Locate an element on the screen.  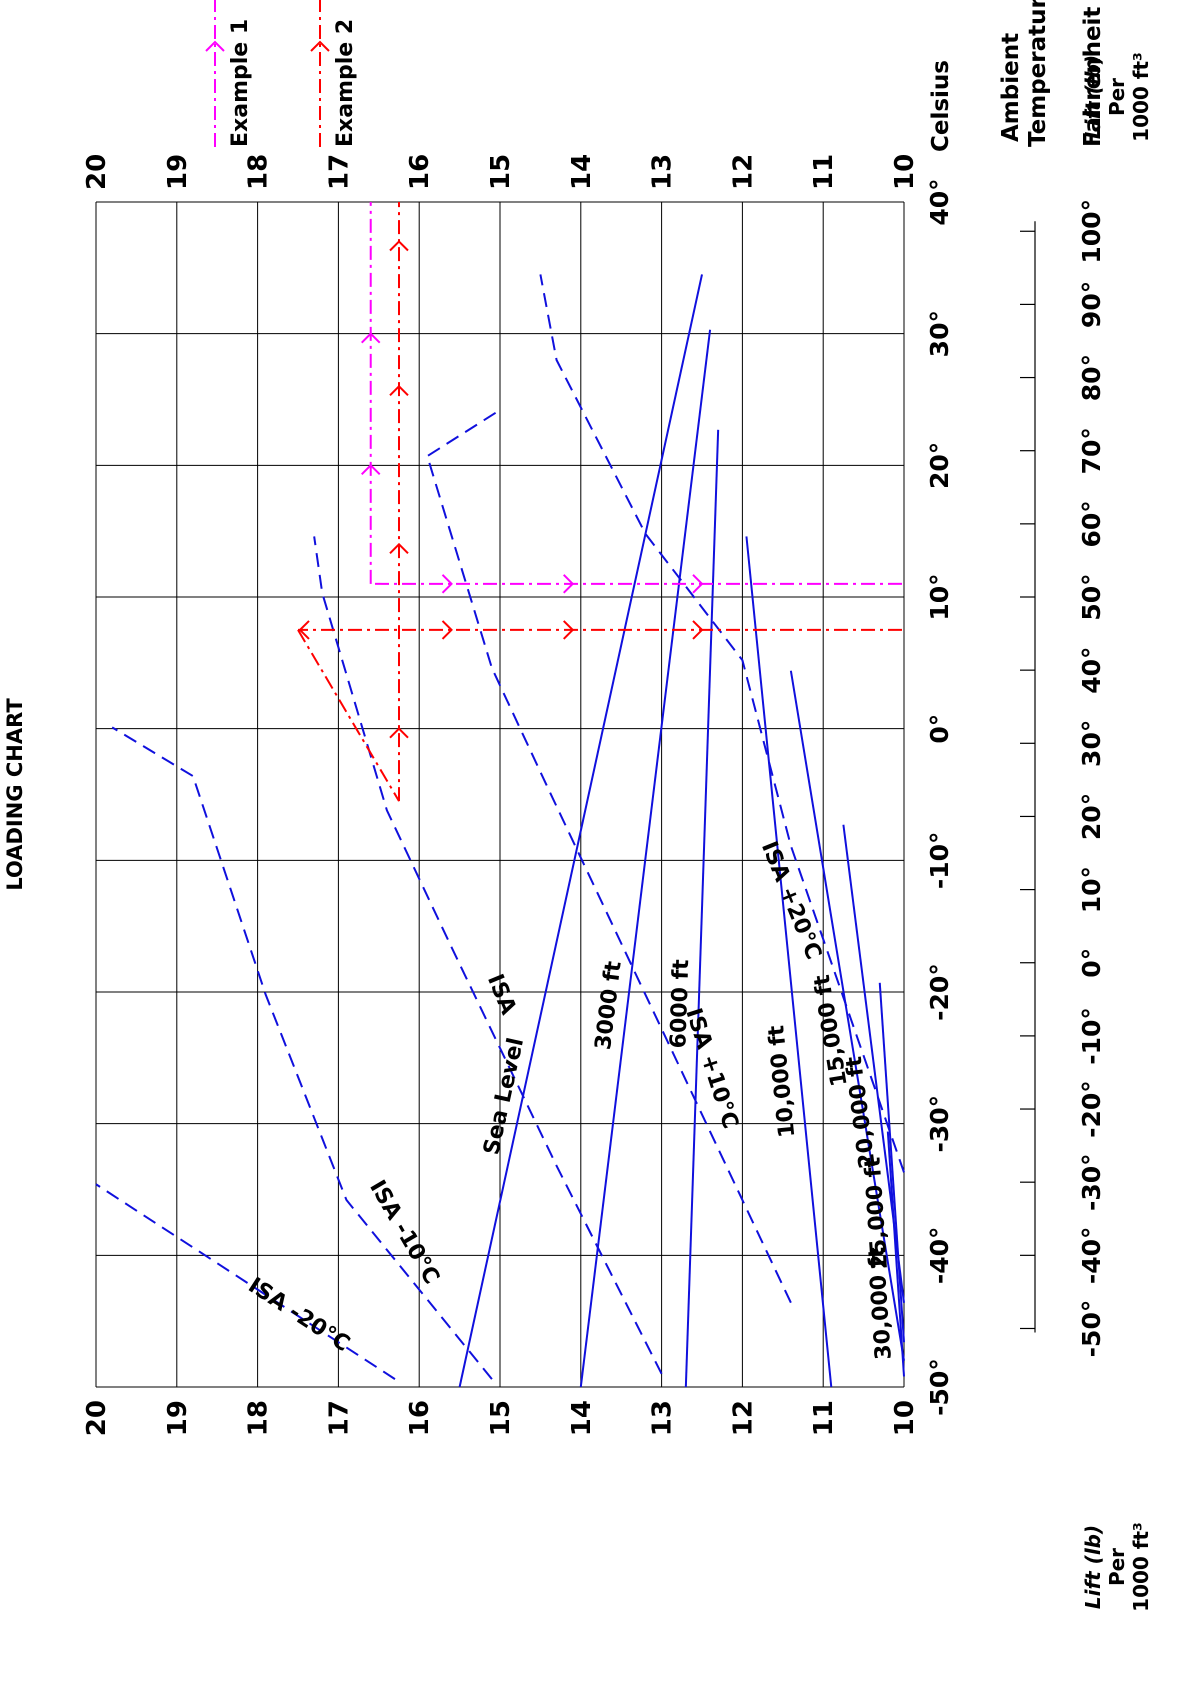
y-tick-label-right: 15 is located at coordinates (501, 172).